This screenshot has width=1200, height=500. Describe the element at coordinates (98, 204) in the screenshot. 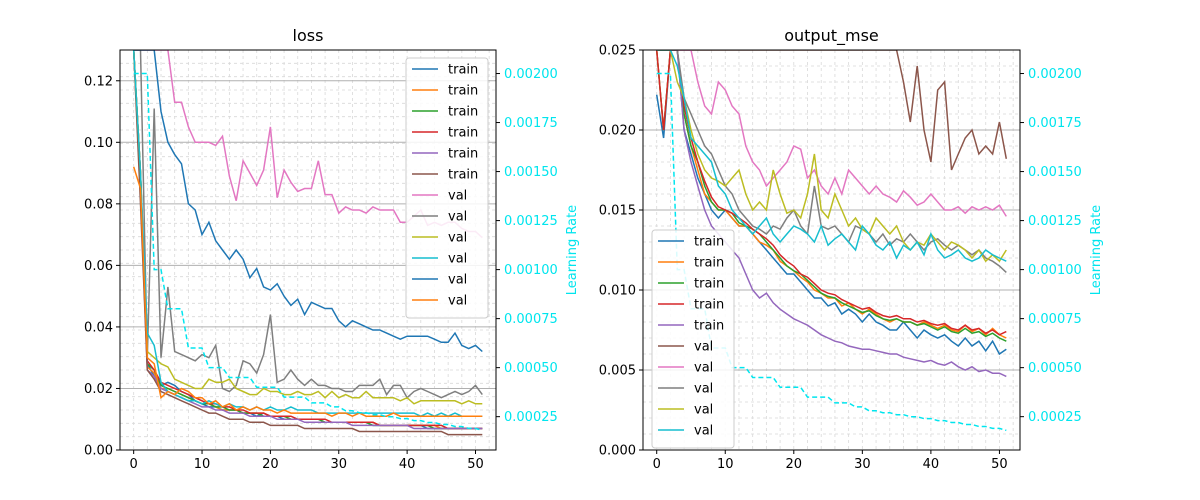

I see `y-tick-label: 0.08` at that location.